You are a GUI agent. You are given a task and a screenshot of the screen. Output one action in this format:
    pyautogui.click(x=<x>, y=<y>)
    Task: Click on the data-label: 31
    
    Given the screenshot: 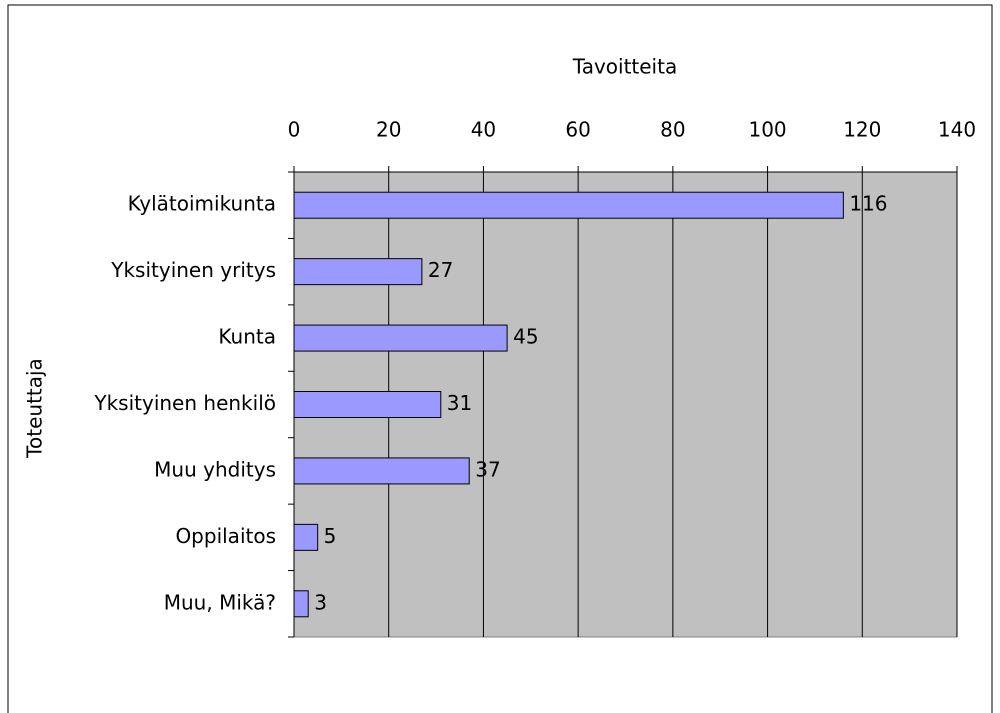 What is the action you would take?
    pyautogui.click(x=459, y=403)
    